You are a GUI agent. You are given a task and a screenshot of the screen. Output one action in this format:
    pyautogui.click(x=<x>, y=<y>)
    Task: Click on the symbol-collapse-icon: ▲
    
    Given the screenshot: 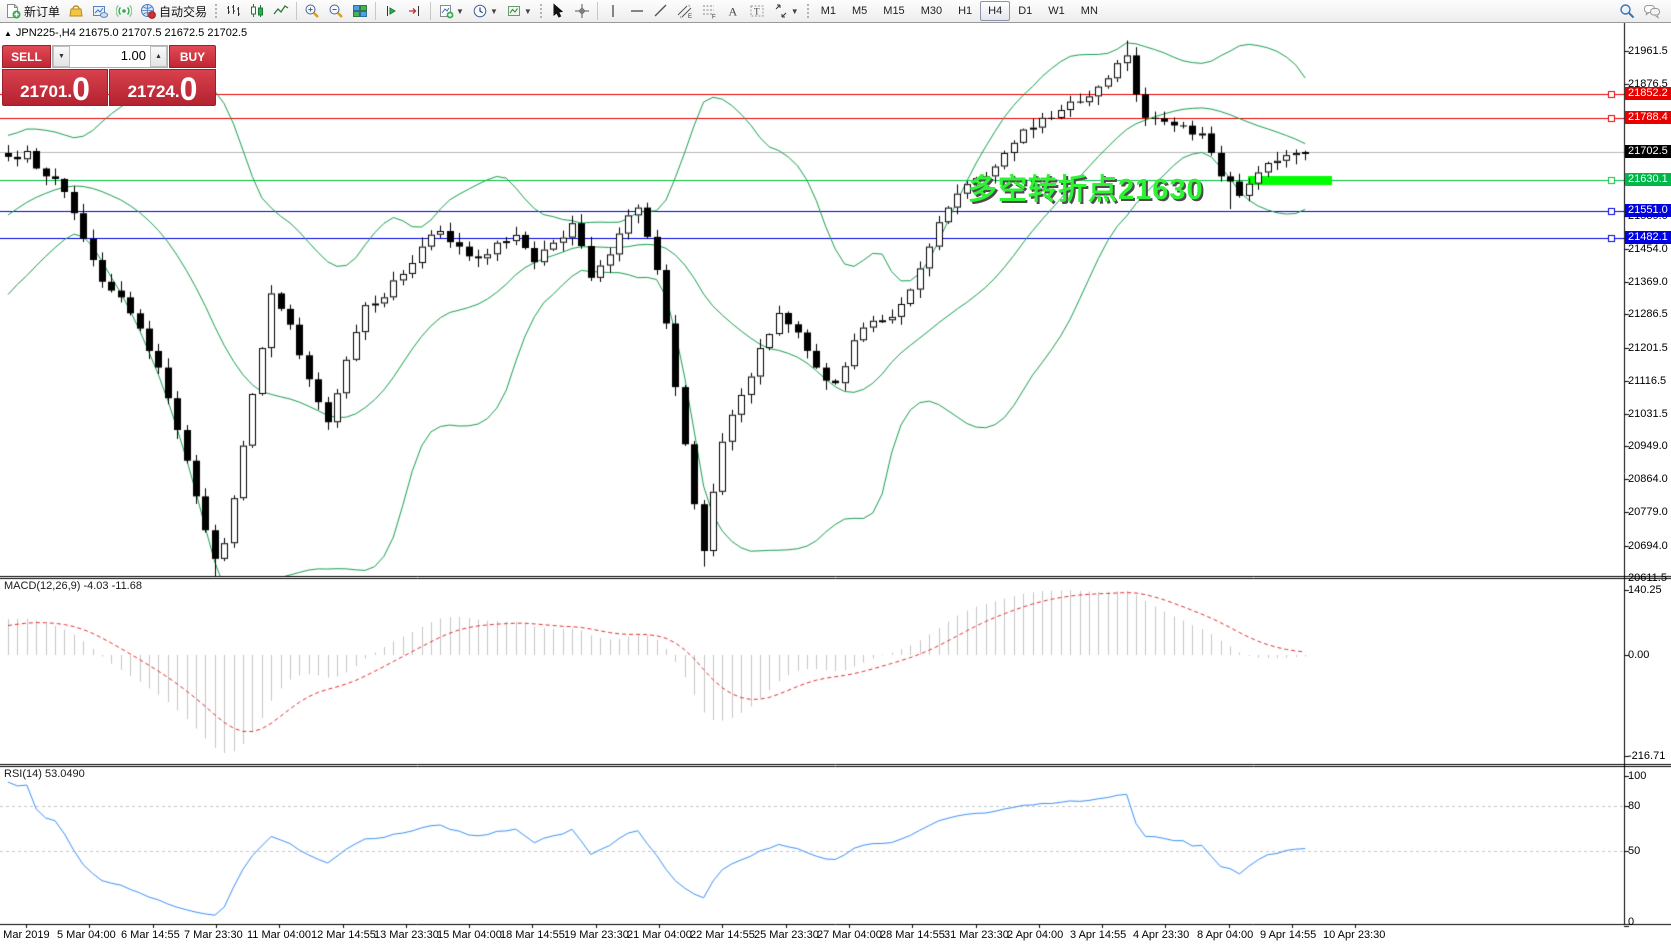 What is the action you would take?
    pyautogui.click(x=8, y=33)
    